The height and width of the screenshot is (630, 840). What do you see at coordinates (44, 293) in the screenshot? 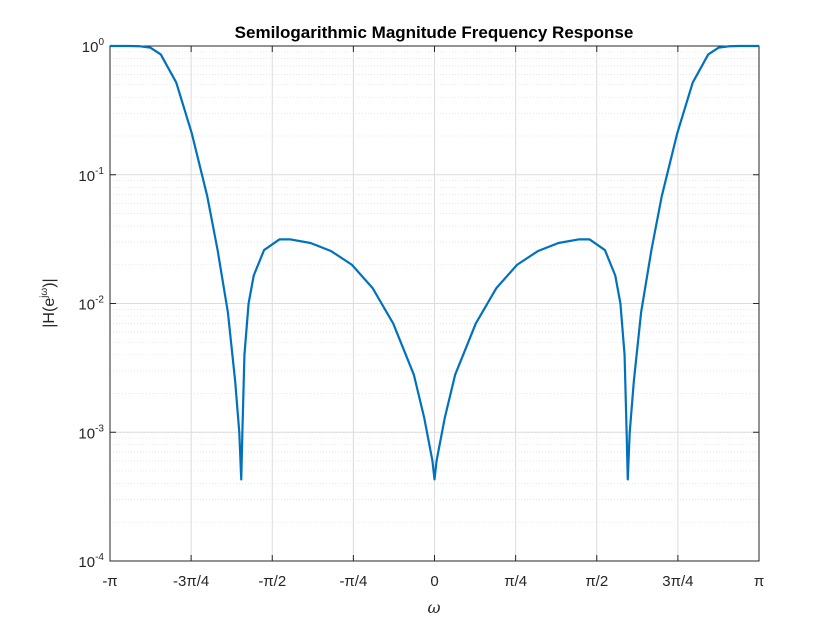
I see `y-axis-label-exponent: jω` at bounding box center [44, 293].